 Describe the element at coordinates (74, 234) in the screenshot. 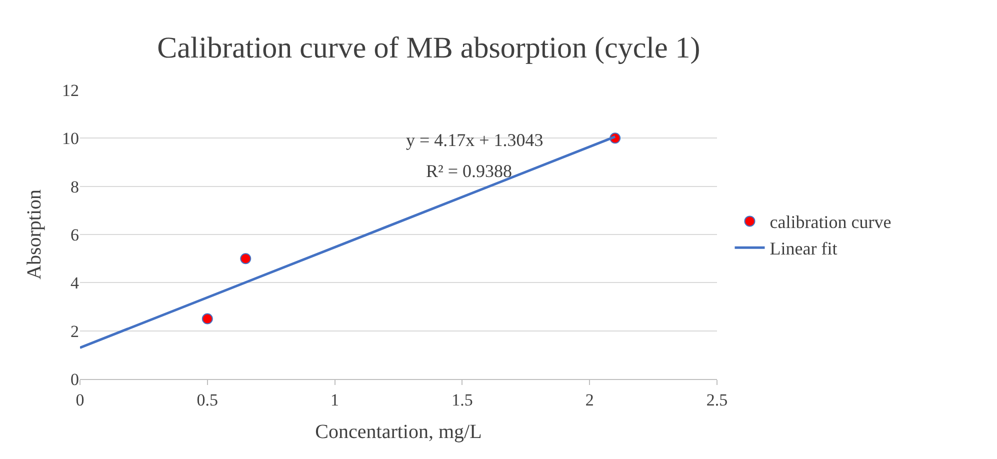

I see `y-tick-label: 6` at that location.